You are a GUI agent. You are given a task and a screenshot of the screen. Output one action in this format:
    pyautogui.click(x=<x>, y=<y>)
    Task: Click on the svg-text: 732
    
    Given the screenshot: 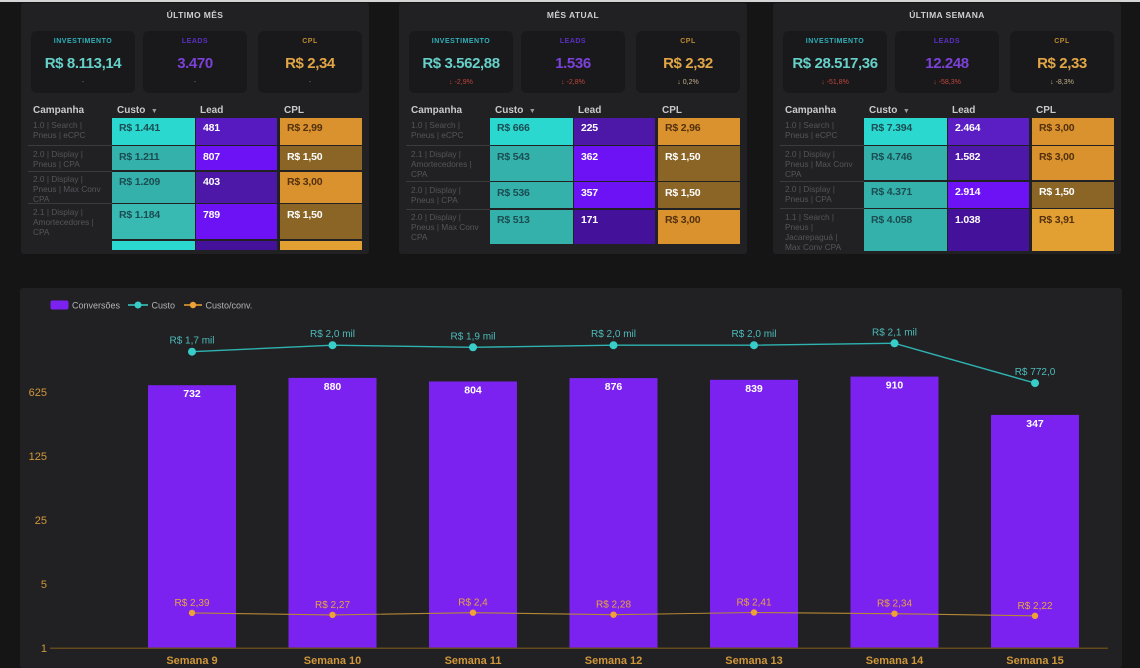 What is the action you would take?
    pyautogui.click(x=192, y=394)
    